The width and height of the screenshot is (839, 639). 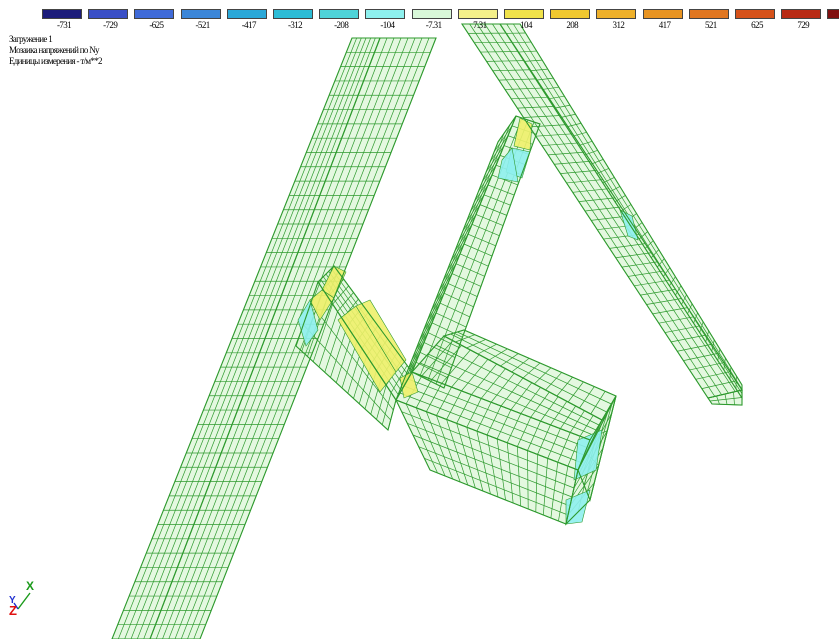 What do you see at coordinates (399, 379) in the screenshot?
I see `connecting-strut-grid-line` at bounding box center [399, 379].